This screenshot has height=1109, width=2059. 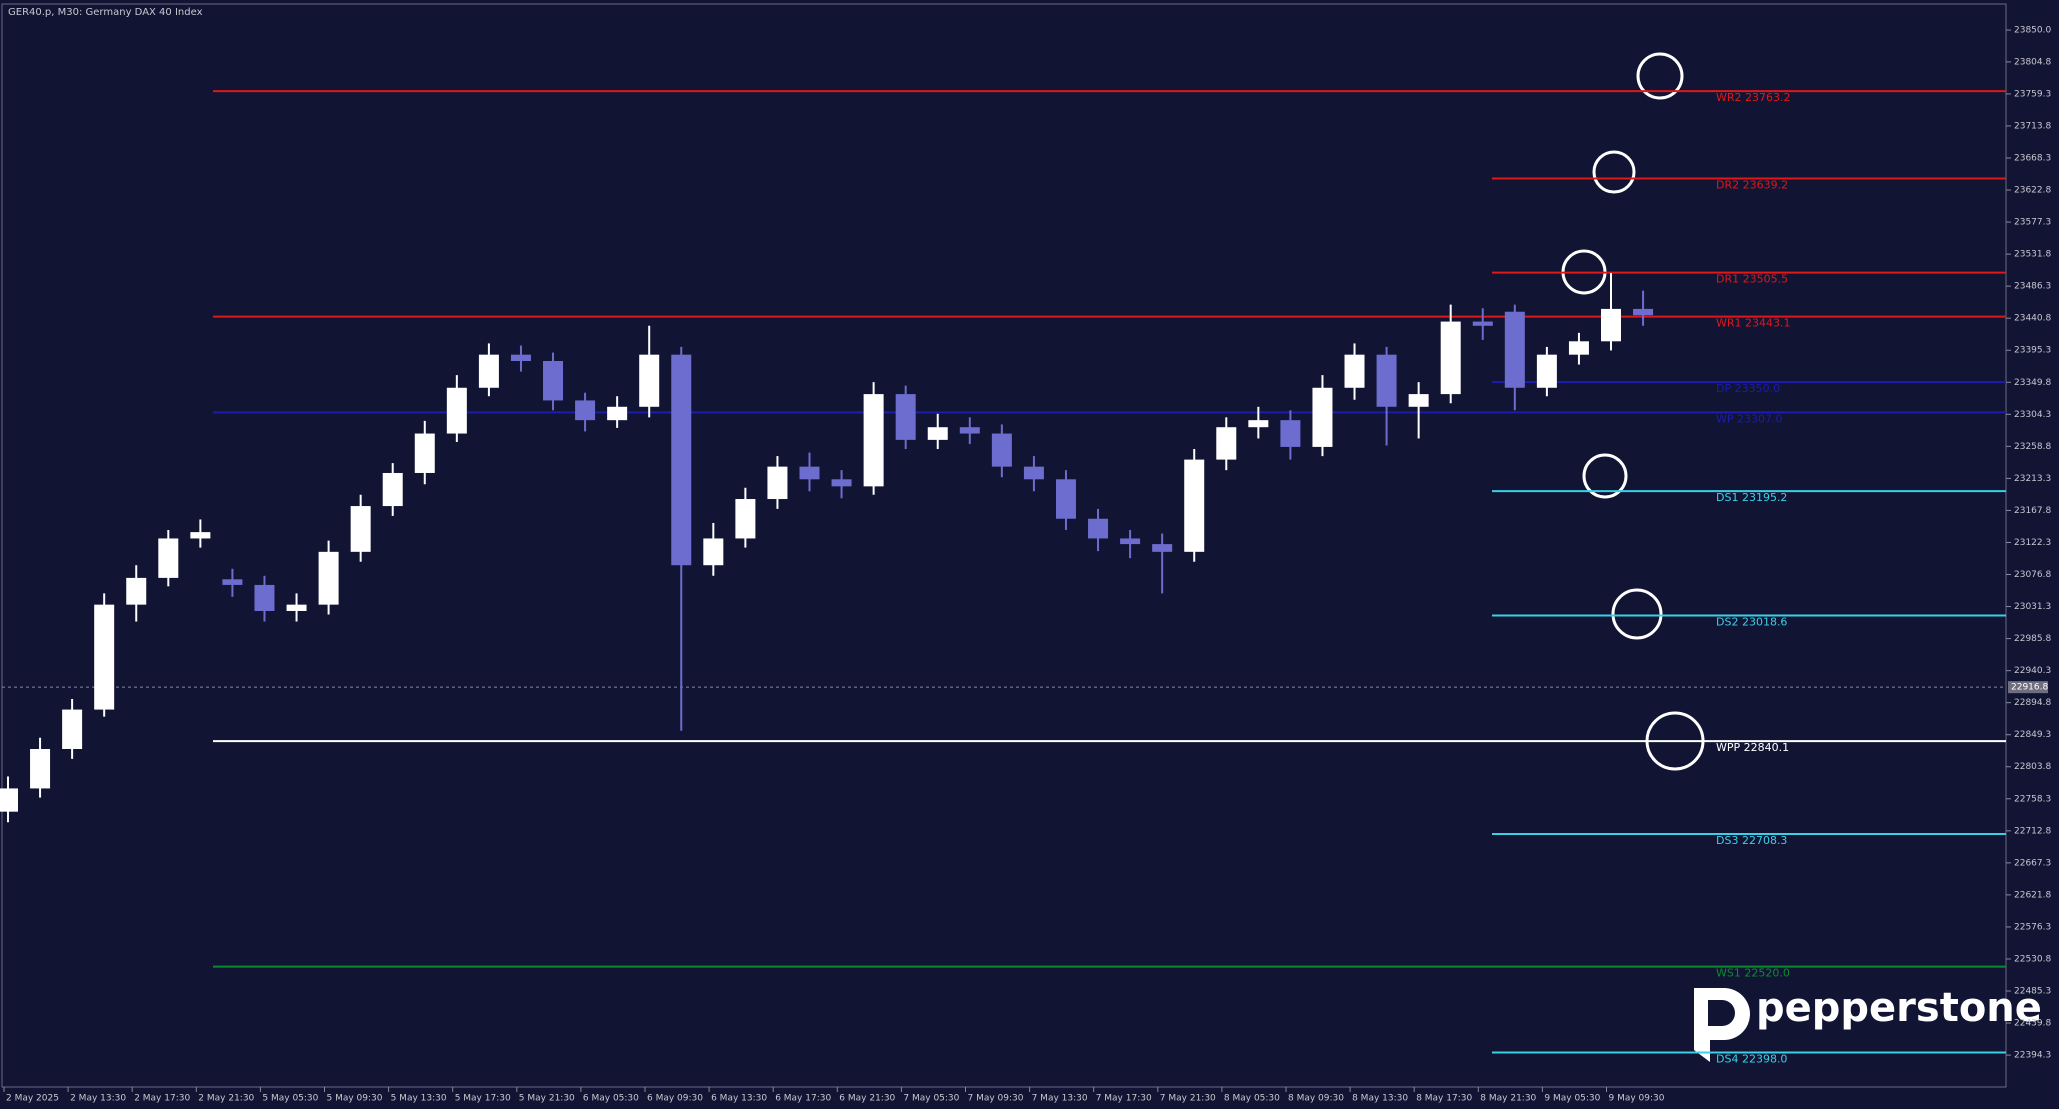 What do you see at coordinates (1721, 1013) in the screenshot?
I see `logo-cut` at bounding box center [1721, 1013].